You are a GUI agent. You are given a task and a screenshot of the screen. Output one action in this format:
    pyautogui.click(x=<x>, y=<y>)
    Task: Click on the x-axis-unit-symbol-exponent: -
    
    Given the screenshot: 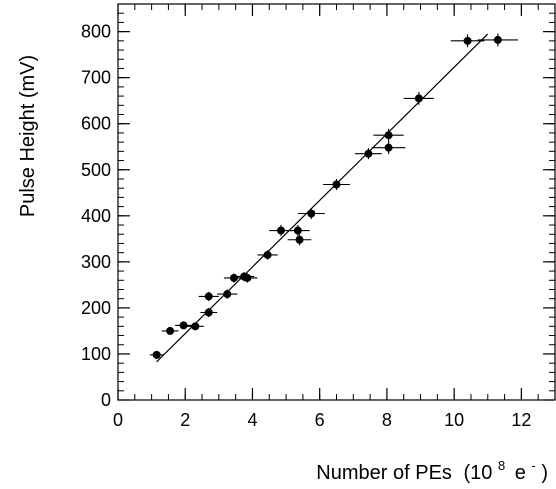 What is the action you would take?
    pyautogui.click(x=533, y=465)
    